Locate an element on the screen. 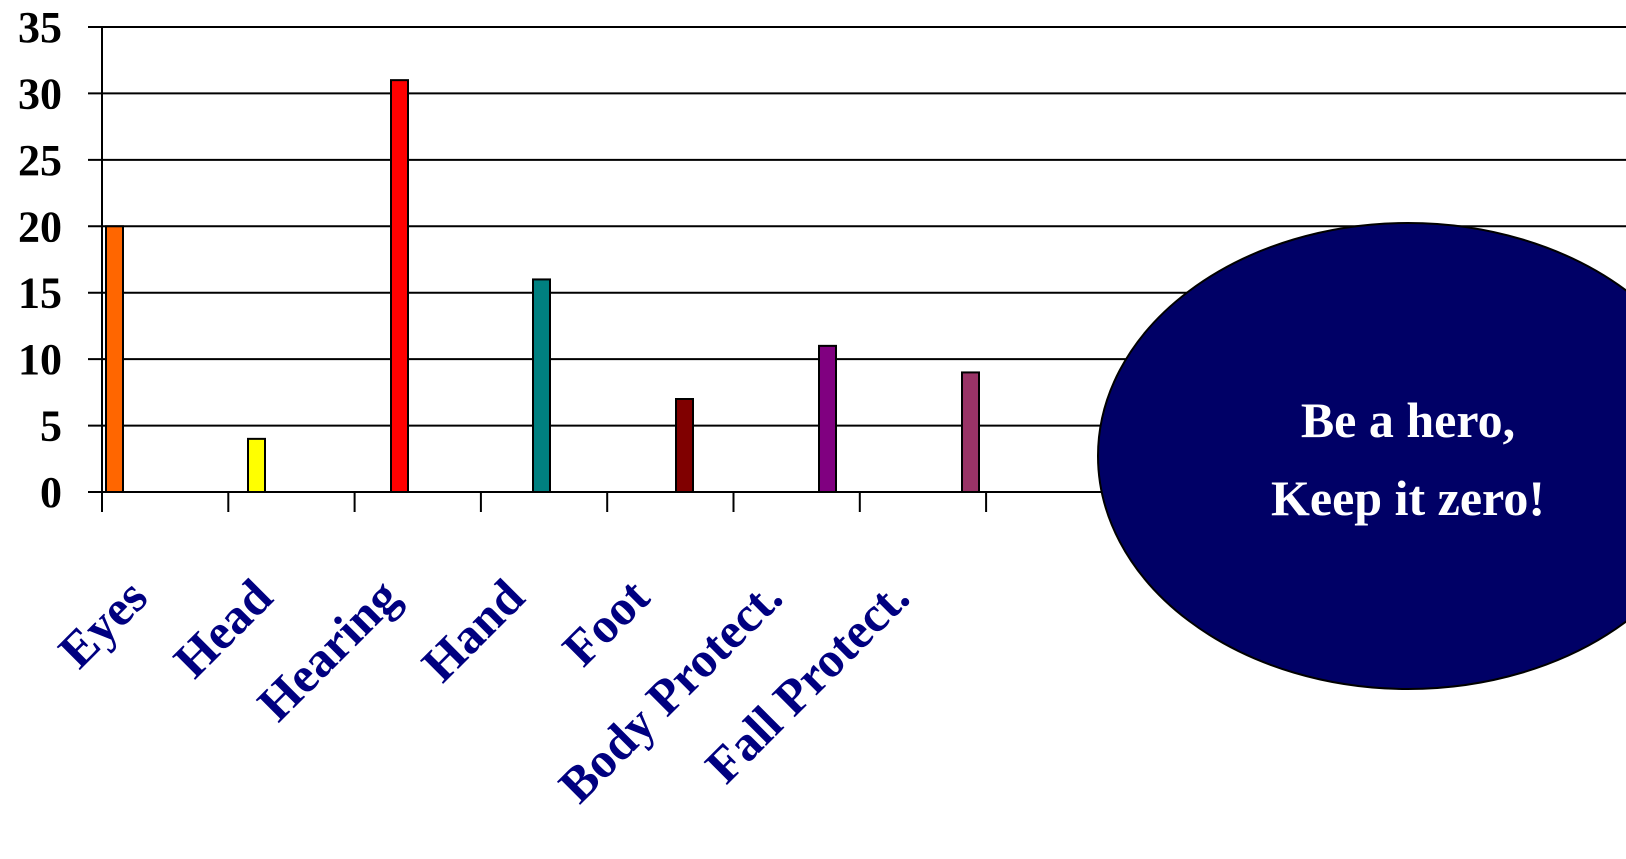 The height and width of the screenshot is (859, 1626). y-tick-label: 10 is located at coordinates (40, 359).